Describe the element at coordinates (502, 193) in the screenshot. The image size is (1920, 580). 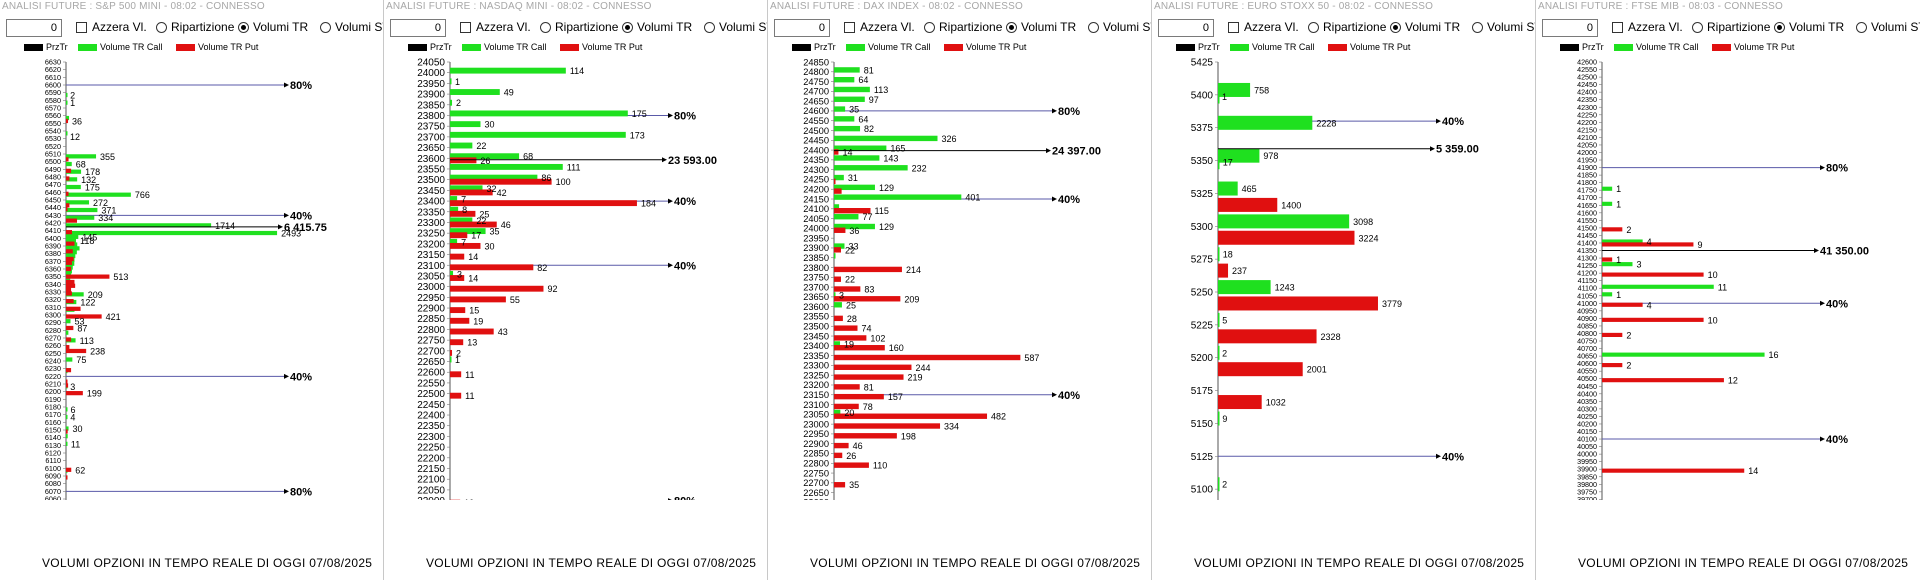
I see `put-value-label: 42` at that location.